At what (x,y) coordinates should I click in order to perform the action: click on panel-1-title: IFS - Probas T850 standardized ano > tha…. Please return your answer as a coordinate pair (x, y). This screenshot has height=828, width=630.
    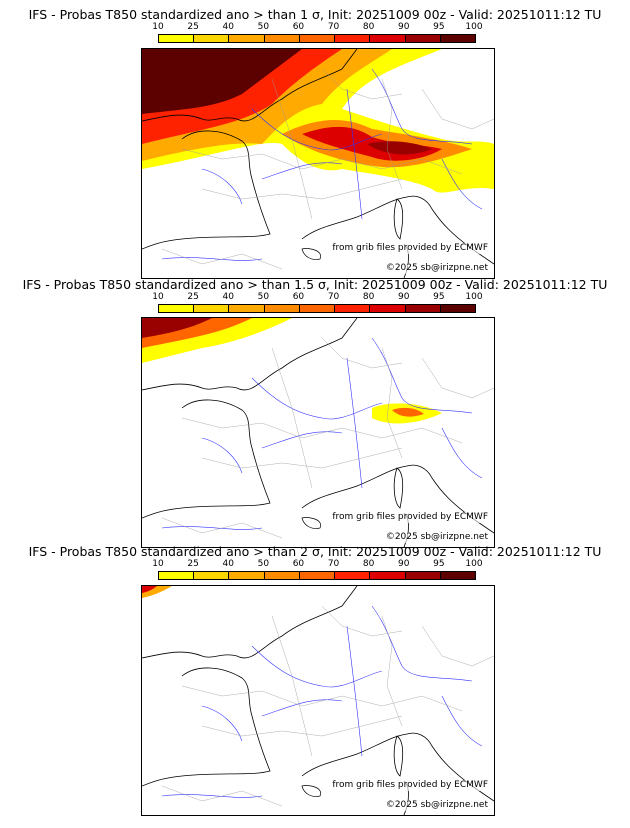
    Looking at the image, I should click on (315, 14).